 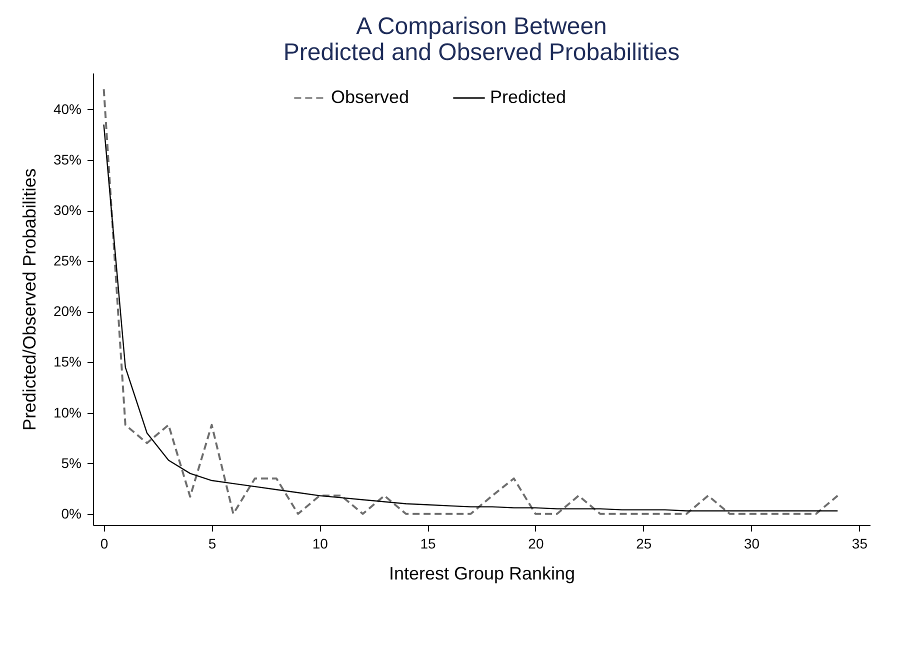 What do you see at coordinates (67, 210) in the screenshot?
I see `y-tick-label: 30%` at bounding box center [67, 210].